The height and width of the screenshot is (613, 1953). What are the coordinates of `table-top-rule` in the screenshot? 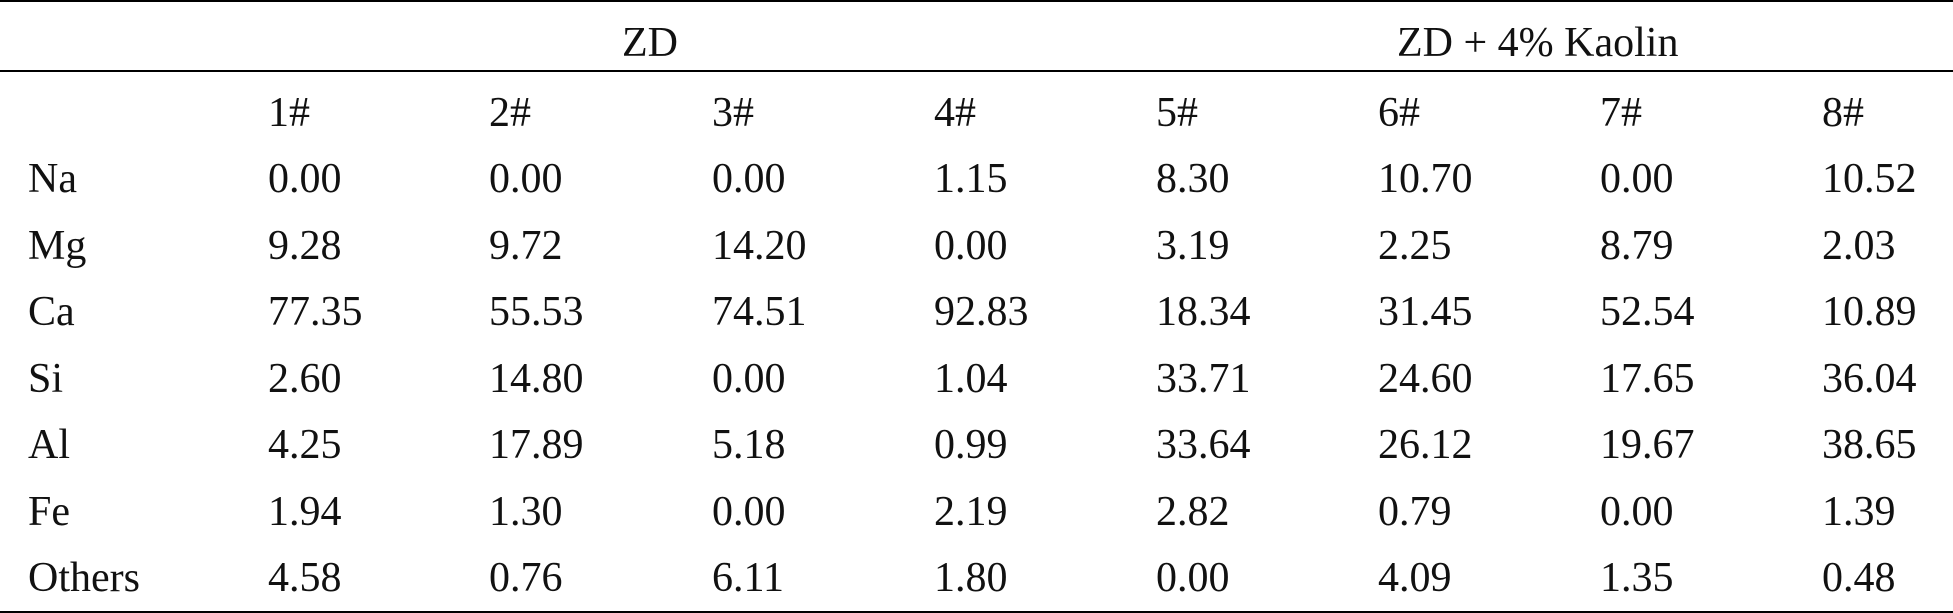 It's located at (976, 1).